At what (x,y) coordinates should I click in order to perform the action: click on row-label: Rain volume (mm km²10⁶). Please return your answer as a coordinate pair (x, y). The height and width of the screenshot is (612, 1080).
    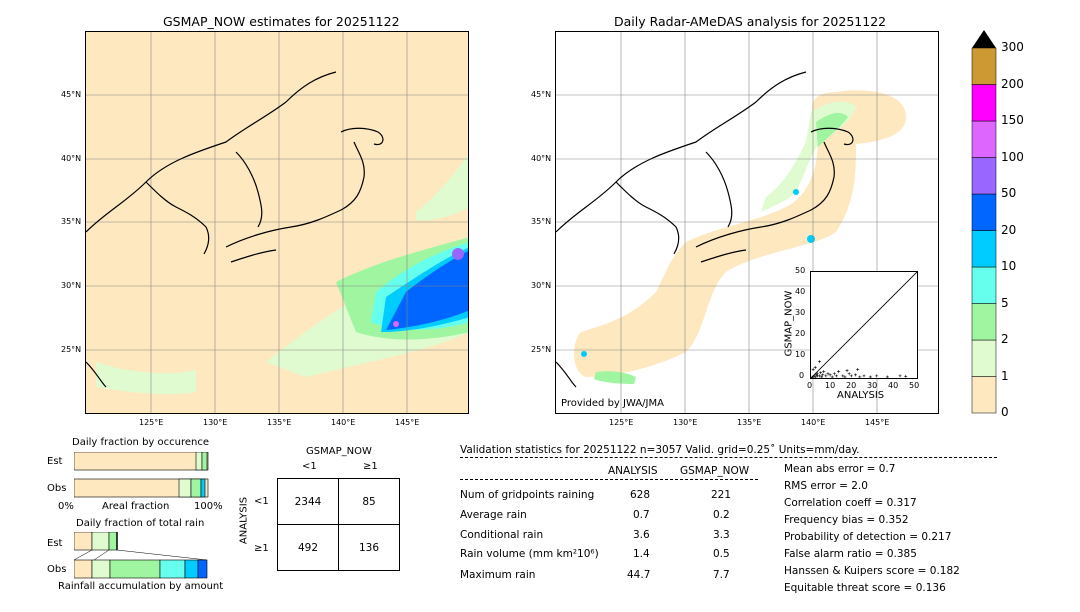
    Looking at the image, I should click on (529, 554).